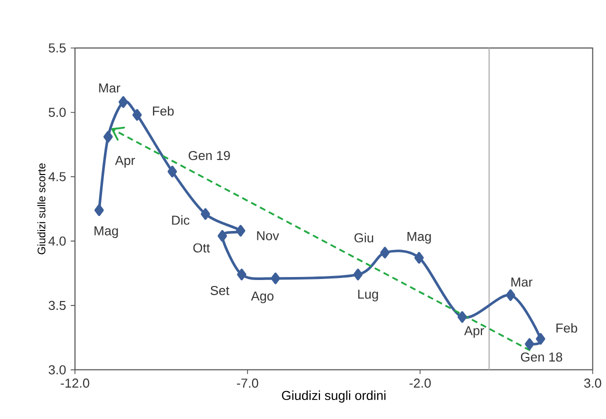  Describe the element at coordinates (209, 155) in the screenshot. I see `annotation: Gen 19` at that location.